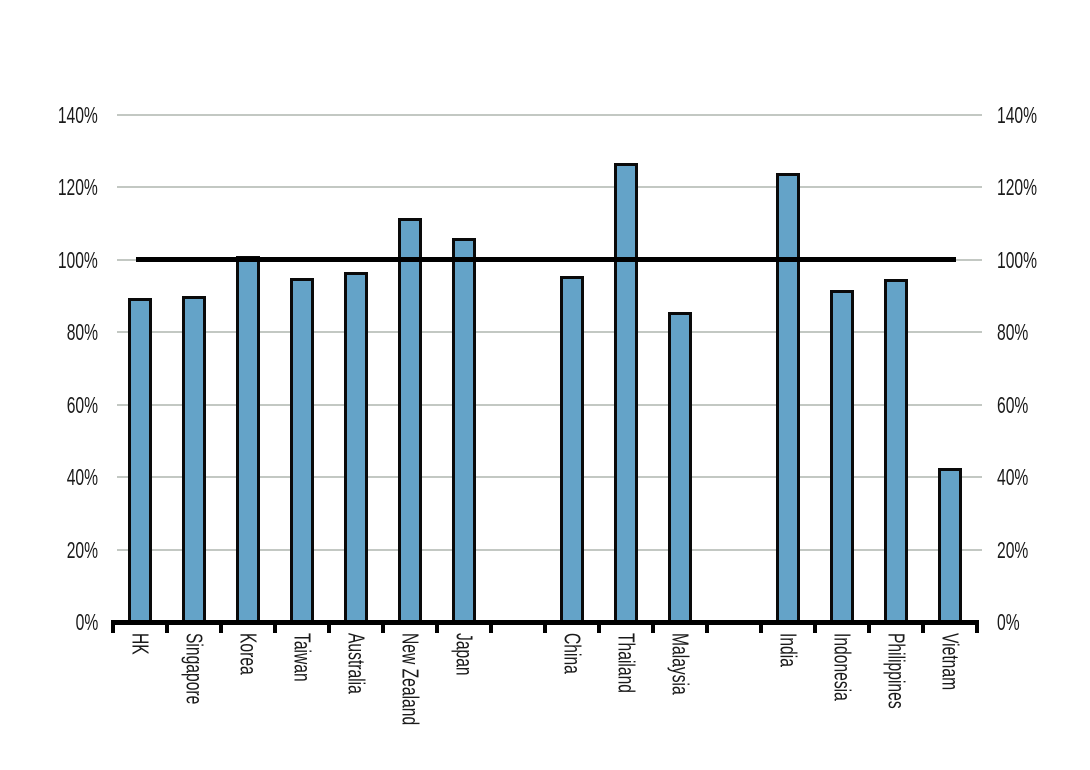 The width and height of the screenshot is (1090, 770). What do you see at coordinates (788, 650) in the screenshot?
I see `x-axis-label-india: India` at bounding box center [788, 650].